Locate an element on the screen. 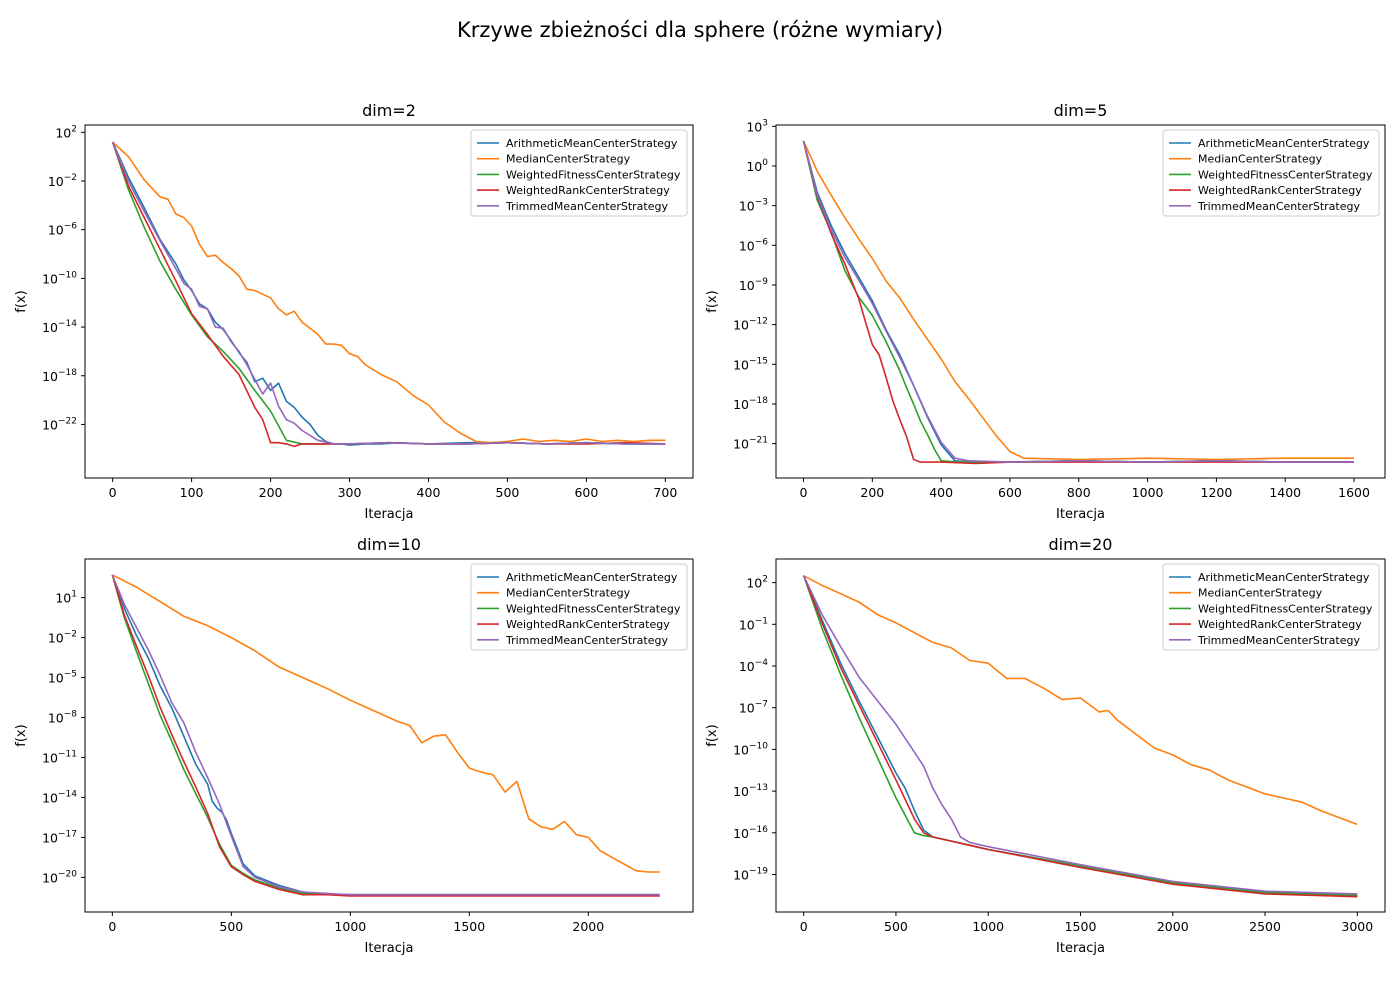  y-tick-label: 10⁻¹¹ is located at coordinates (59, 757).